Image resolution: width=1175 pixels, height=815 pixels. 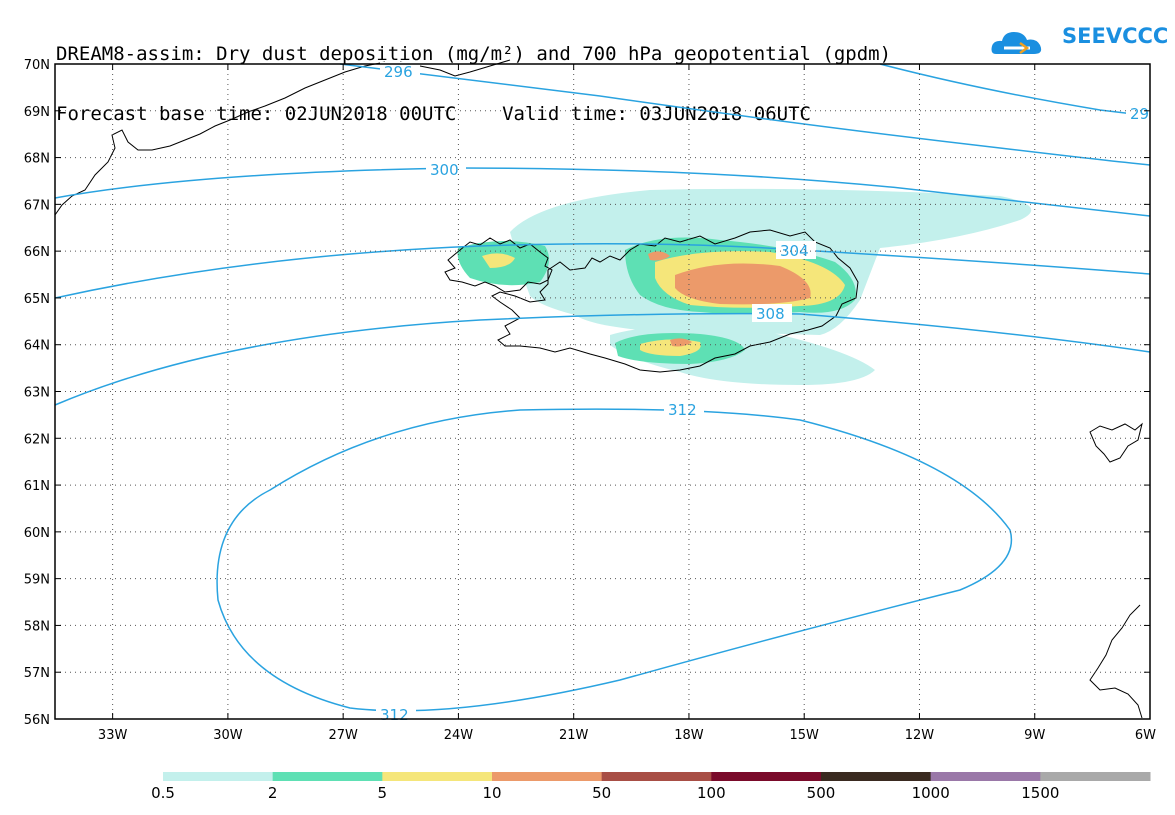 What do you see at coordinates (682, 410) in the screenshot?
I see `contour-label-312-north: 312` at bounding box center [682, 410].